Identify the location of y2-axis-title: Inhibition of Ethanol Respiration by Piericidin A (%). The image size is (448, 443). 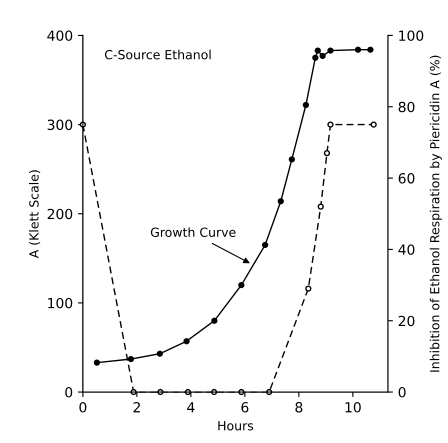
(436, 214).